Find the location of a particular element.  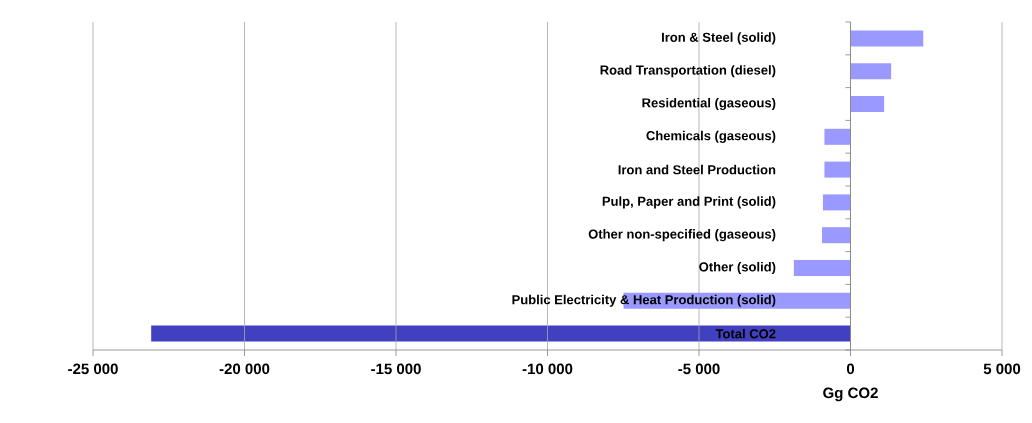

y-tick-label: Iron & Steel (solid) is located at coordinates (719, 38).